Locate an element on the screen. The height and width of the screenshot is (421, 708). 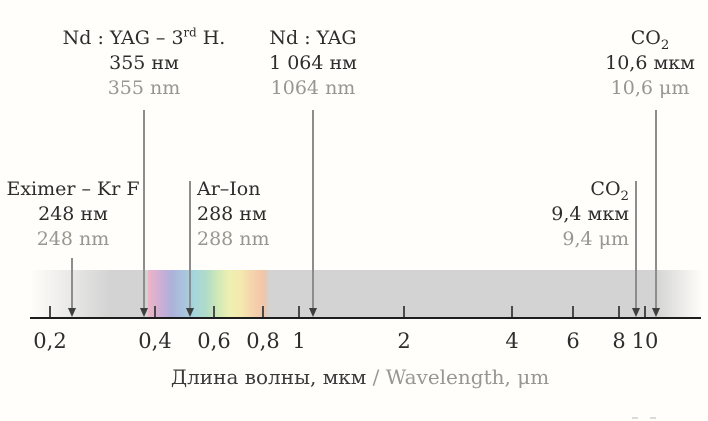
laser-wavelength-en-nd-yag-3rd-h: 355 nm is located at coordinates (144, 88).